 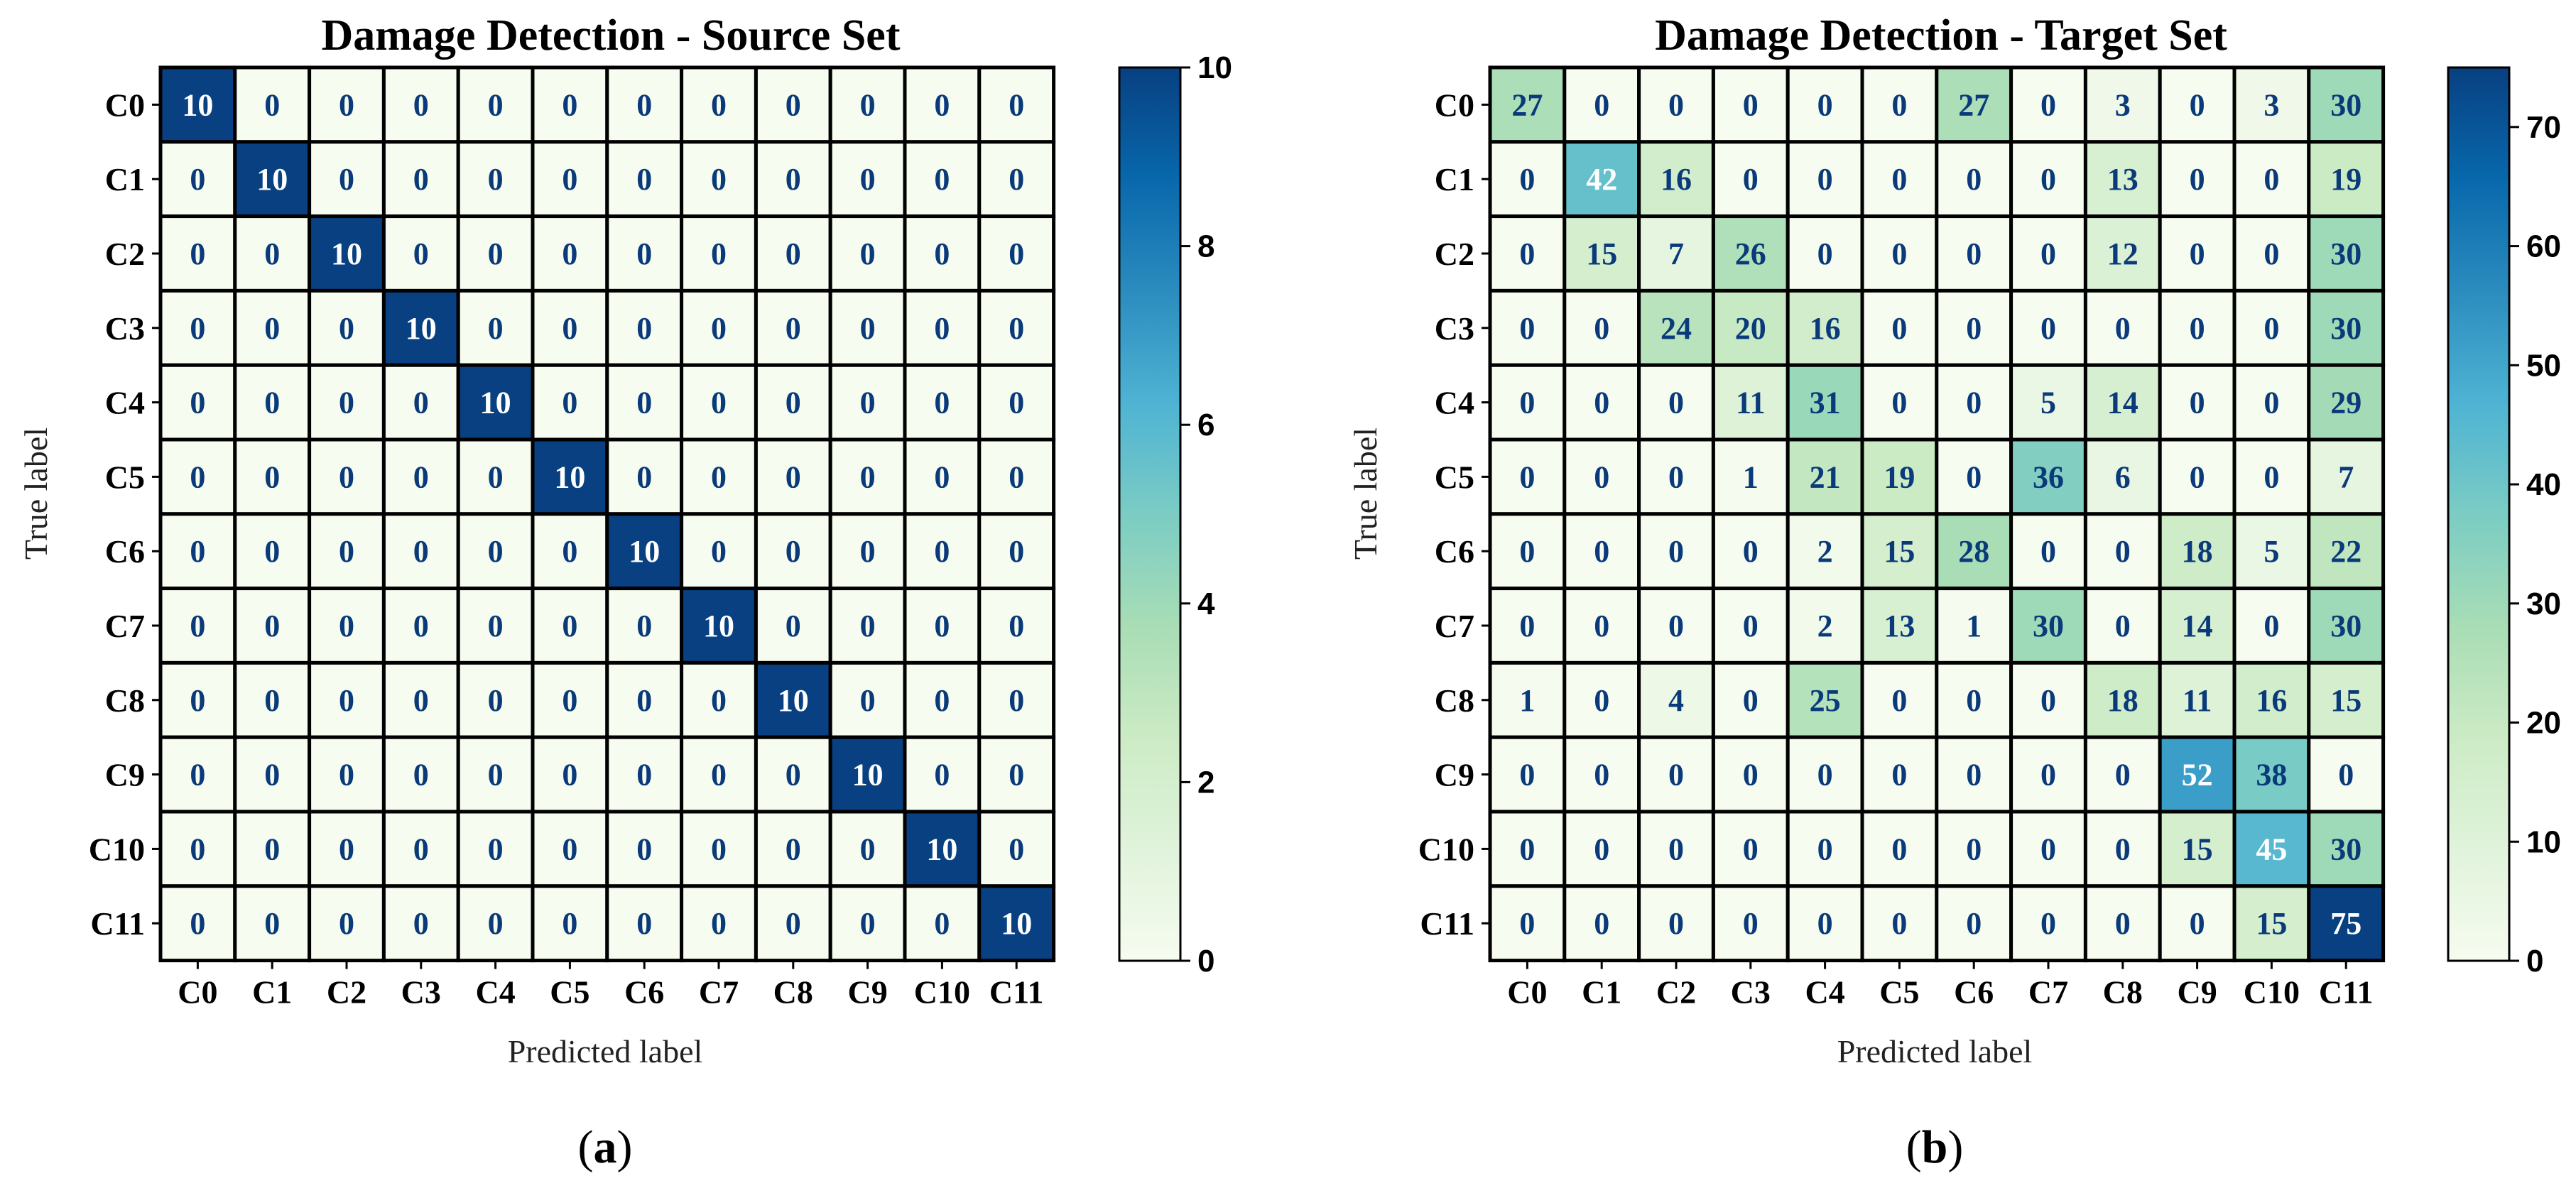 What do you see at coordinates (2544, 128) in the screenshot?
I see `colorbar-tick-label: 70` at bounding box center [2544, 128].